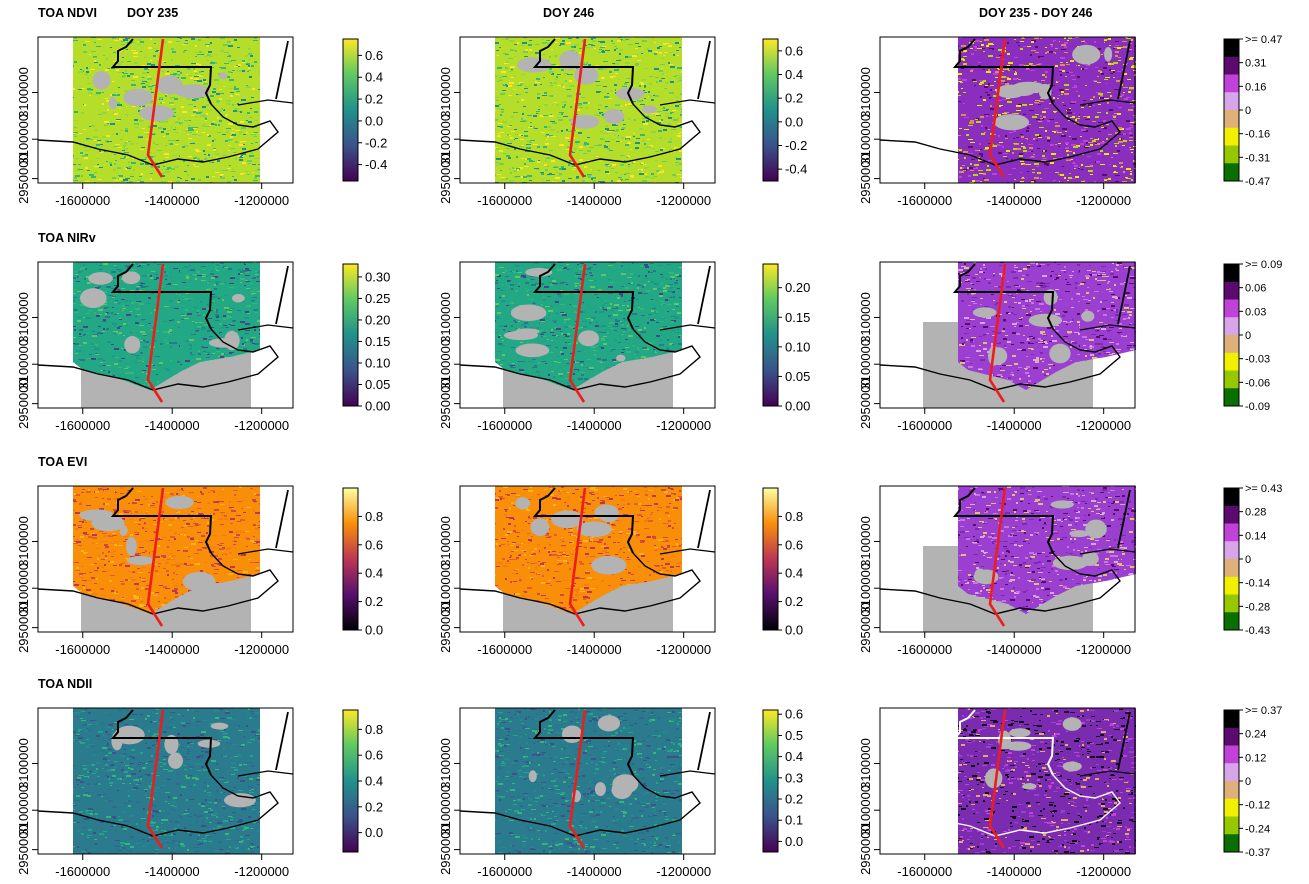 Image resolution: width=1309 pixels, height=884 pixels. I want to click on panel-title: DOY 246, so click(568, 13).